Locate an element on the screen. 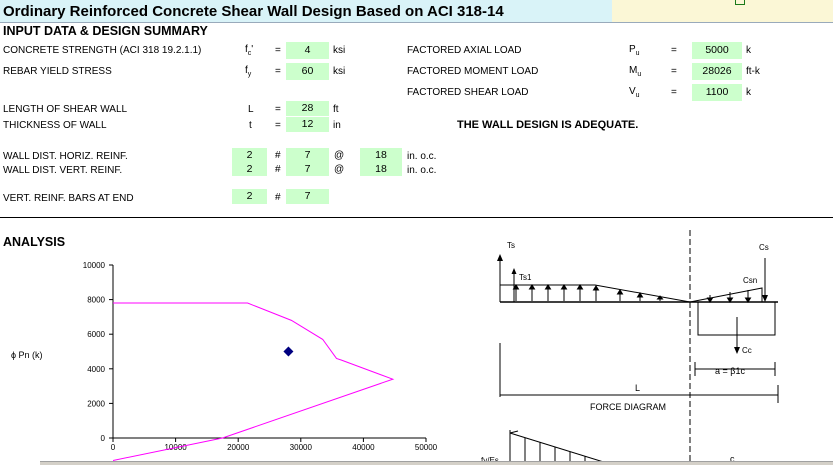 Image resolution: width=833 pixels, height=465 pixels. end-bars-bar-input: 7 is located at coordinates (307, 196).